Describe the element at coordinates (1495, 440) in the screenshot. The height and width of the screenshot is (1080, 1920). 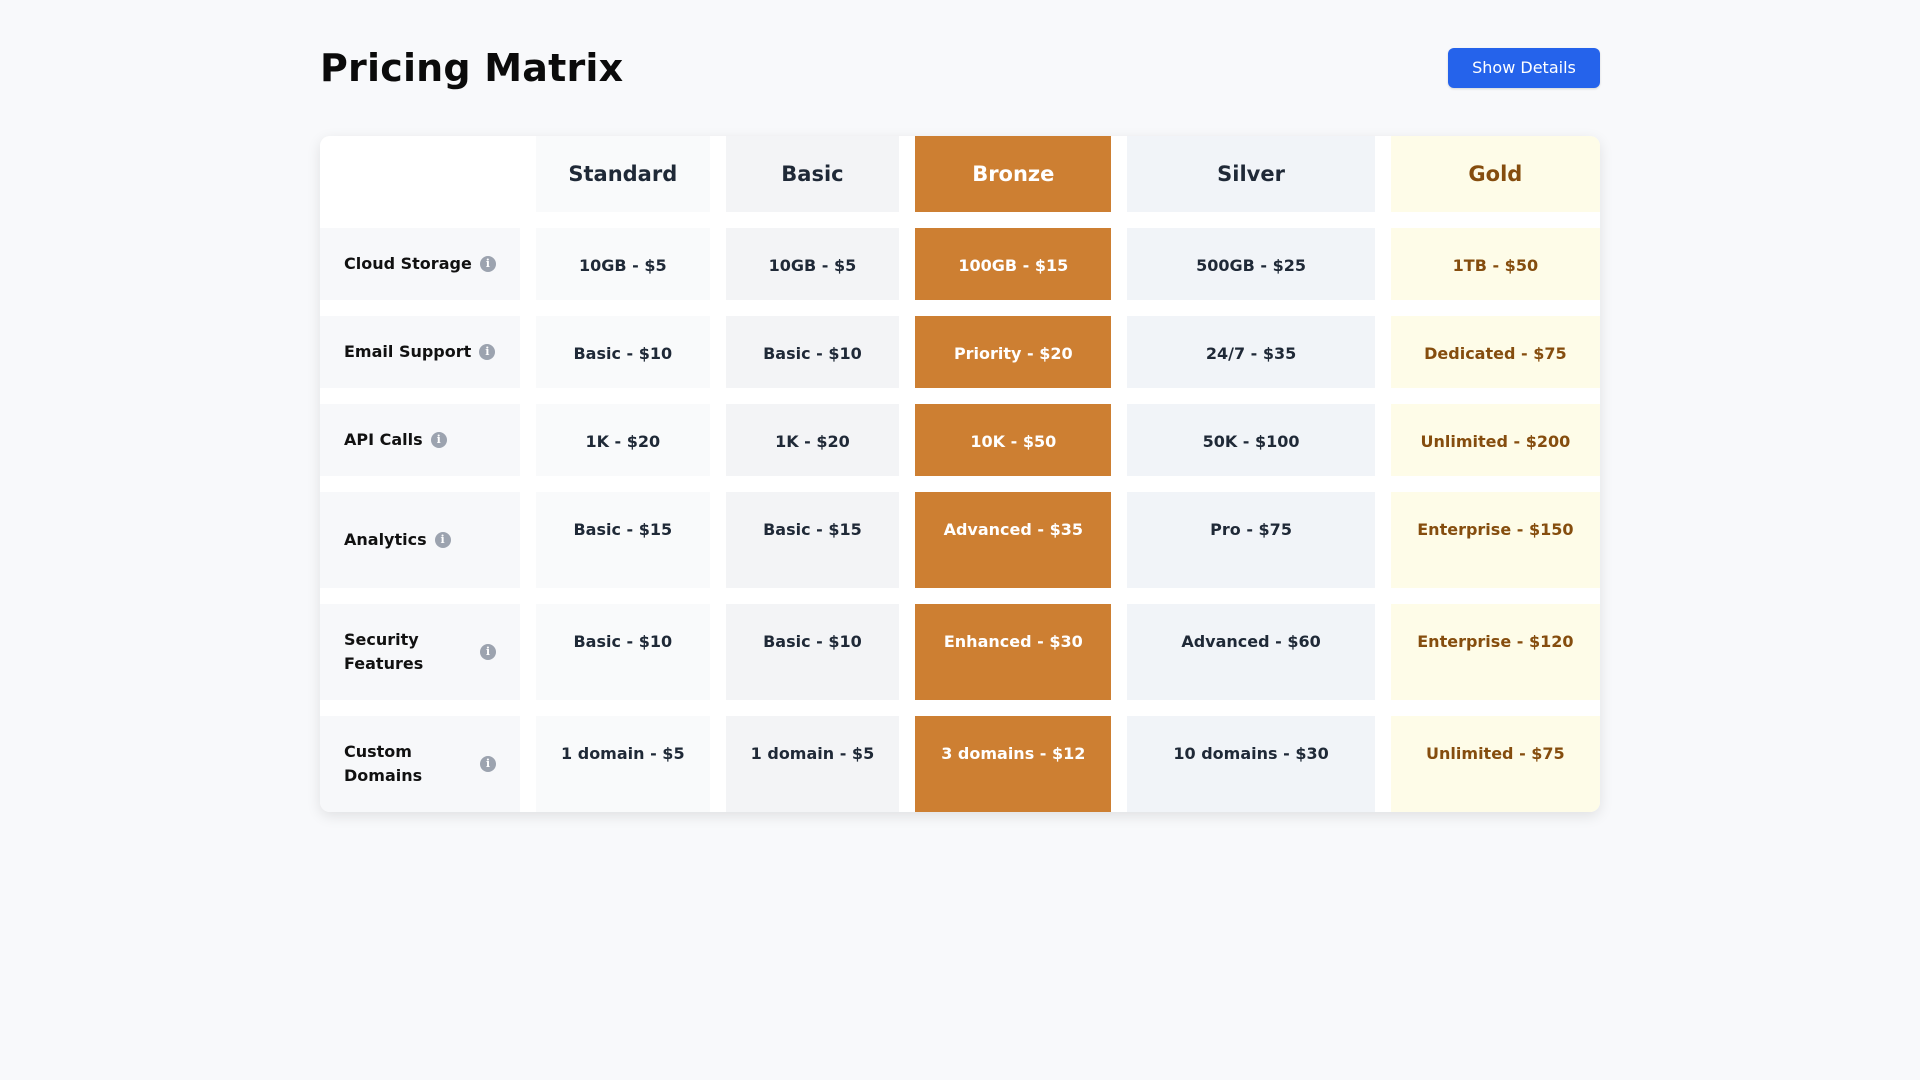
I see `price-cell-gold: Unlimited - $200` at that location.